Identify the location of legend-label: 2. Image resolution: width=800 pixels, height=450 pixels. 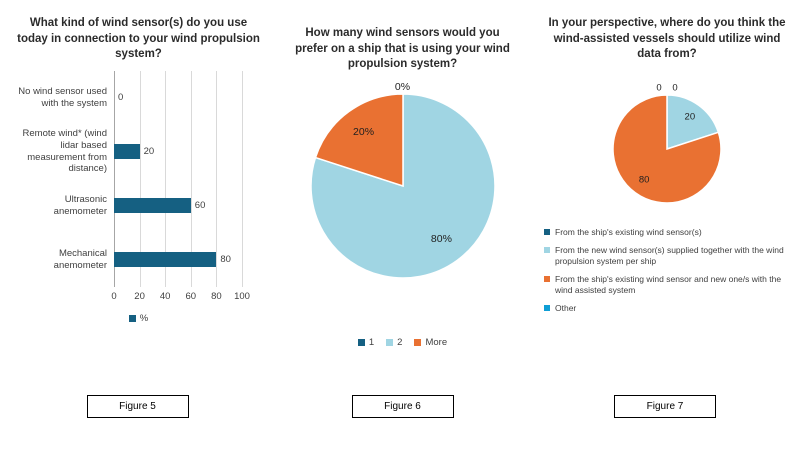
(400, 342).